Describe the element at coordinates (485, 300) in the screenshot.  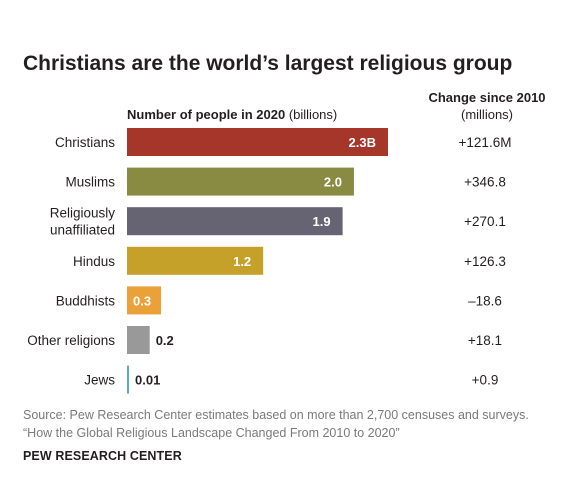
I see `change-value-4: –18.6` at that location.